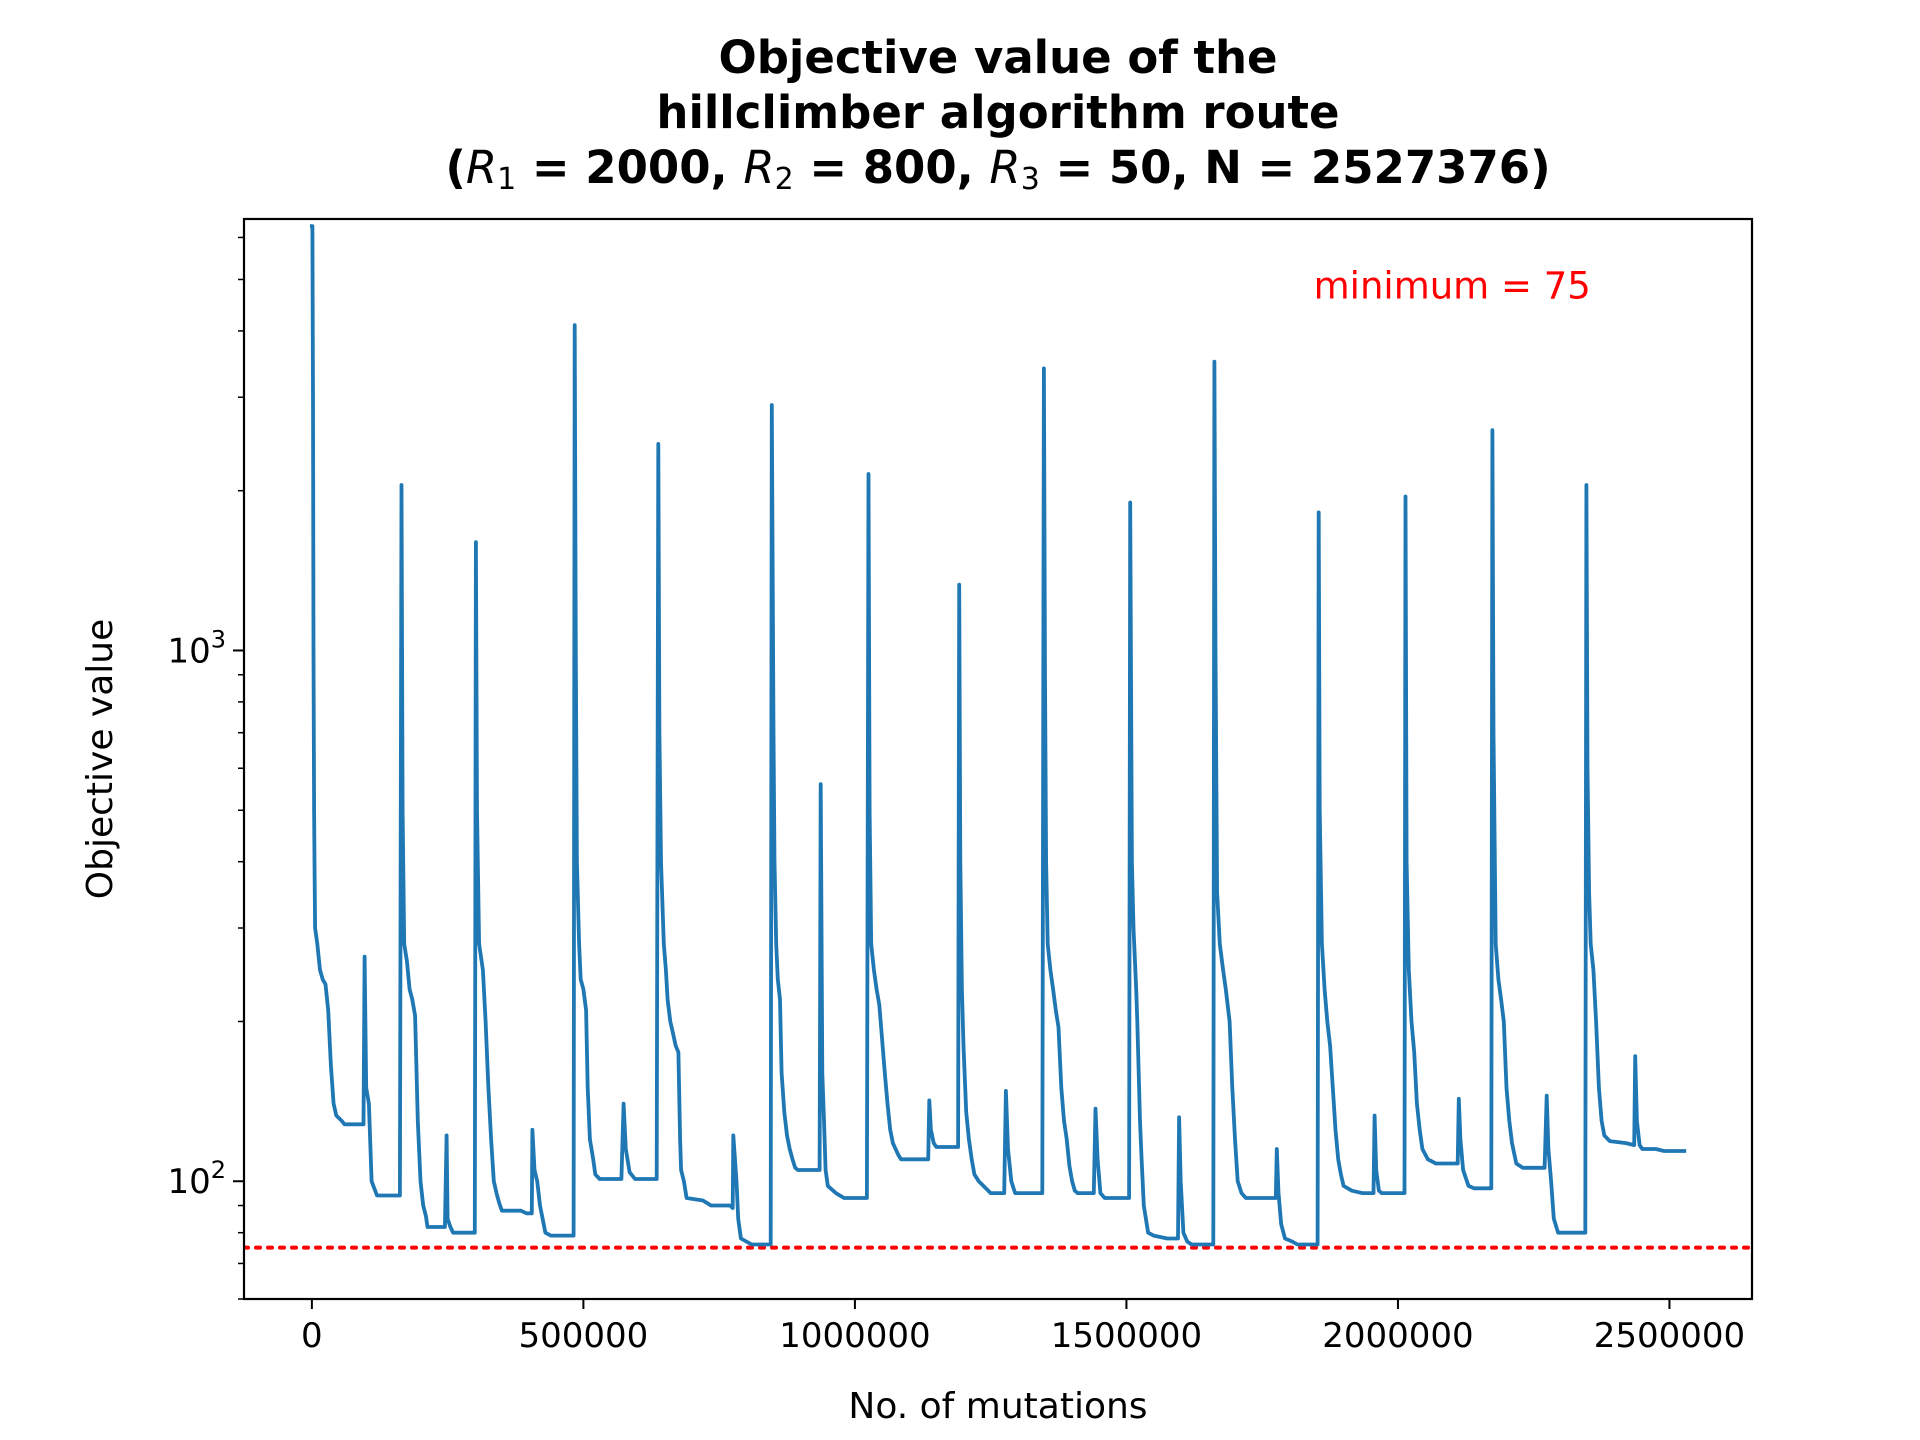  I want to click on x-tick-label: 2000000, so click(1397, 1336).